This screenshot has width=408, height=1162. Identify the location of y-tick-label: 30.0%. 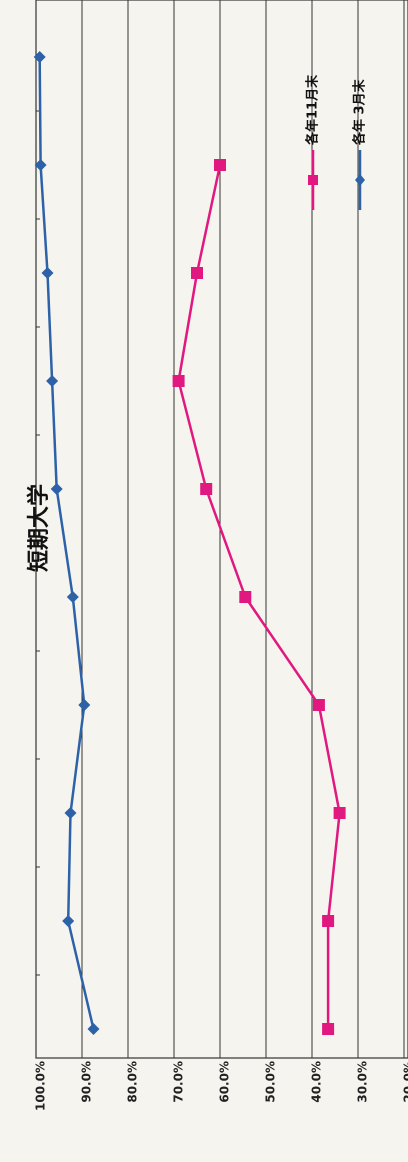
(363, 1082).